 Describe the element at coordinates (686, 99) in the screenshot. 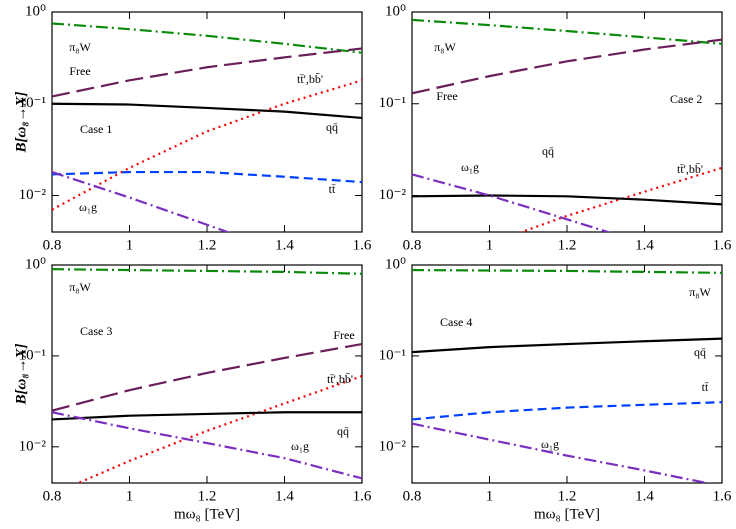

I see `case-label: Case 2` at that location.